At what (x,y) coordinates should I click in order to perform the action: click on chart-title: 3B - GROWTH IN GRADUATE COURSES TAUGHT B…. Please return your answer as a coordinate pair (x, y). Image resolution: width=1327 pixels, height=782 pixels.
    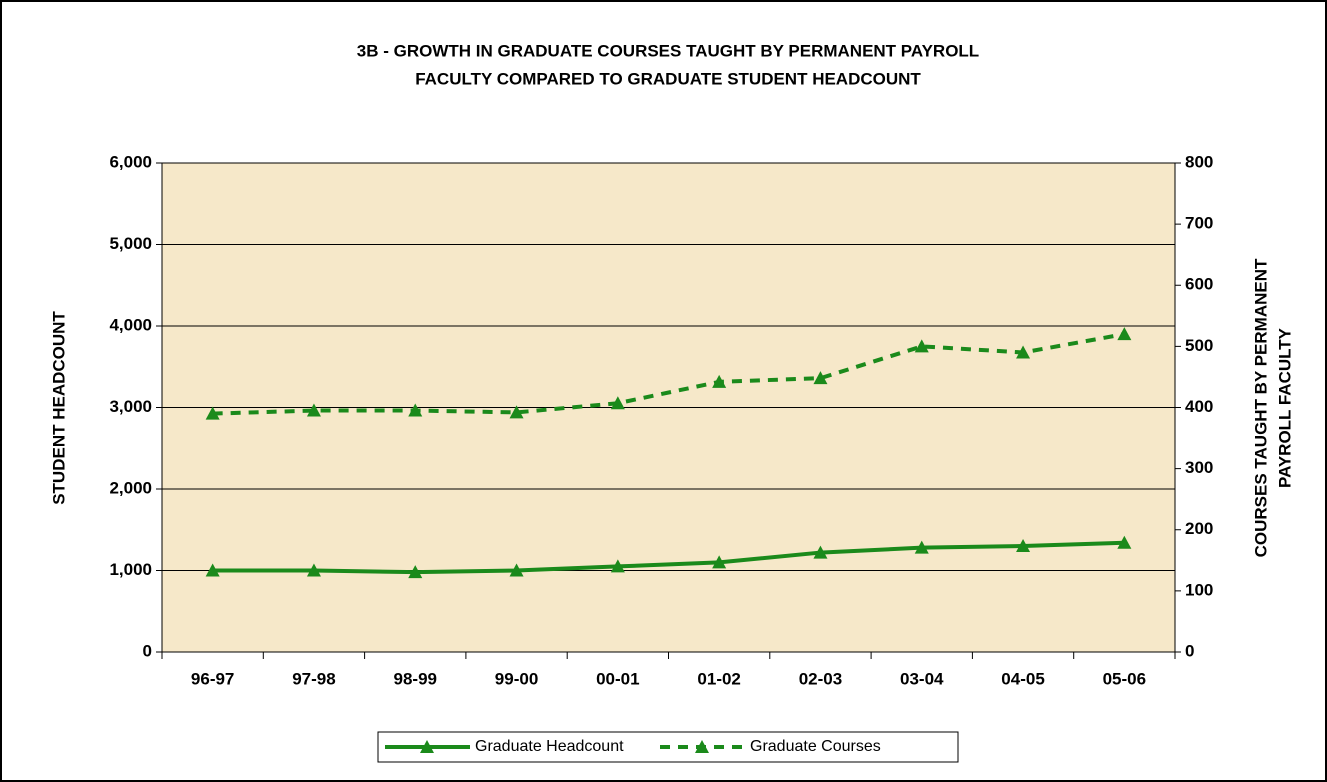
    Looking at the image, I should click on (668, 50).